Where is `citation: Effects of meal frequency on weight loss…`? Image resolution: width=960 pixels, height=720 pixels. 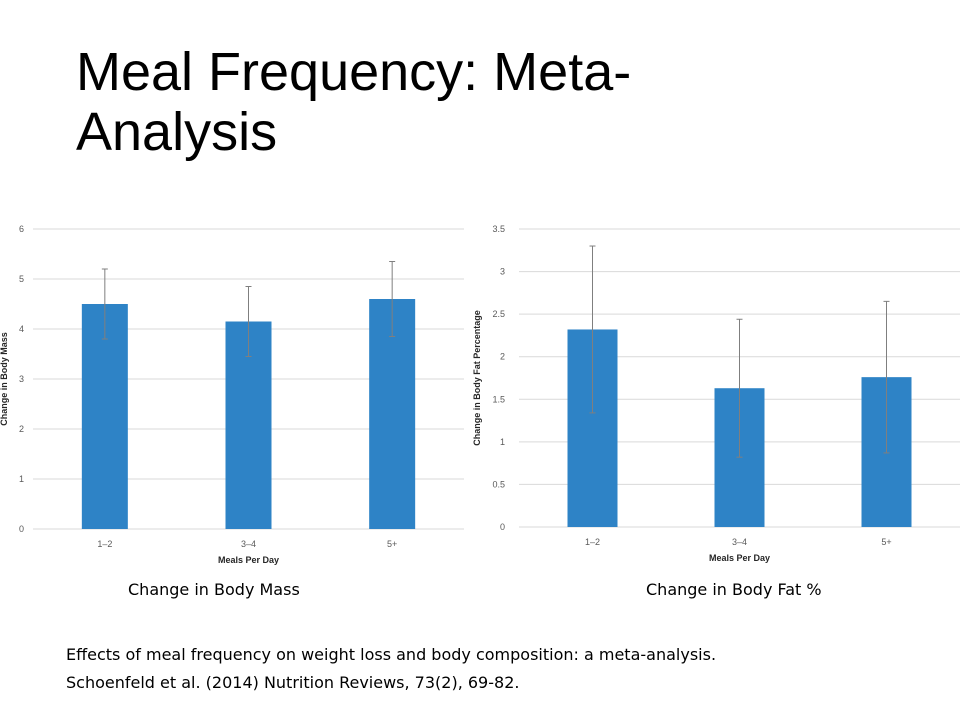
citation: Effects of meal frequency on weight loss… is located at coordinates (391, 669).